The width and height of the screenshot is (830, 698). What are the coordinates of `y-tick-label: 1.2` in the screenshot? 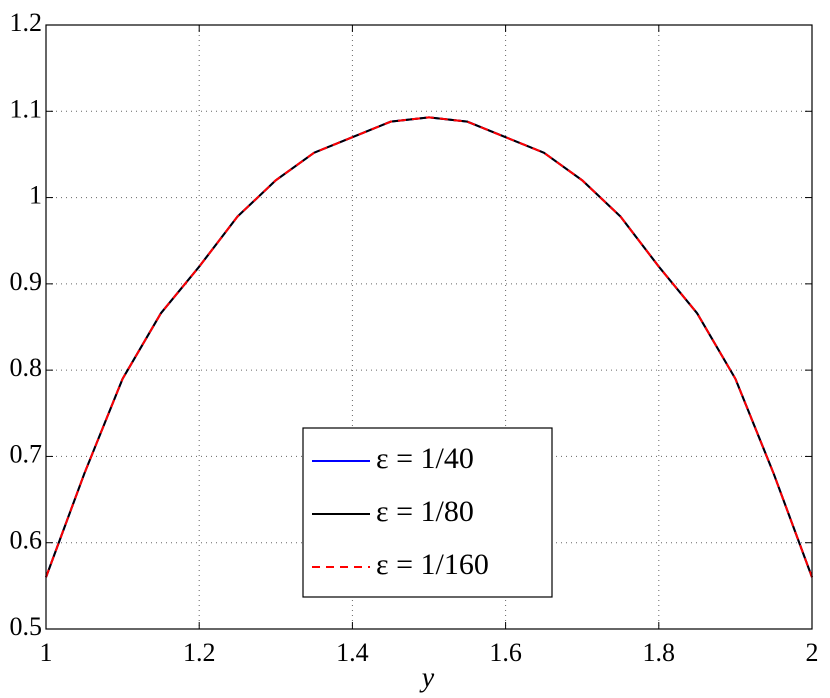 It's located at (26, 22).